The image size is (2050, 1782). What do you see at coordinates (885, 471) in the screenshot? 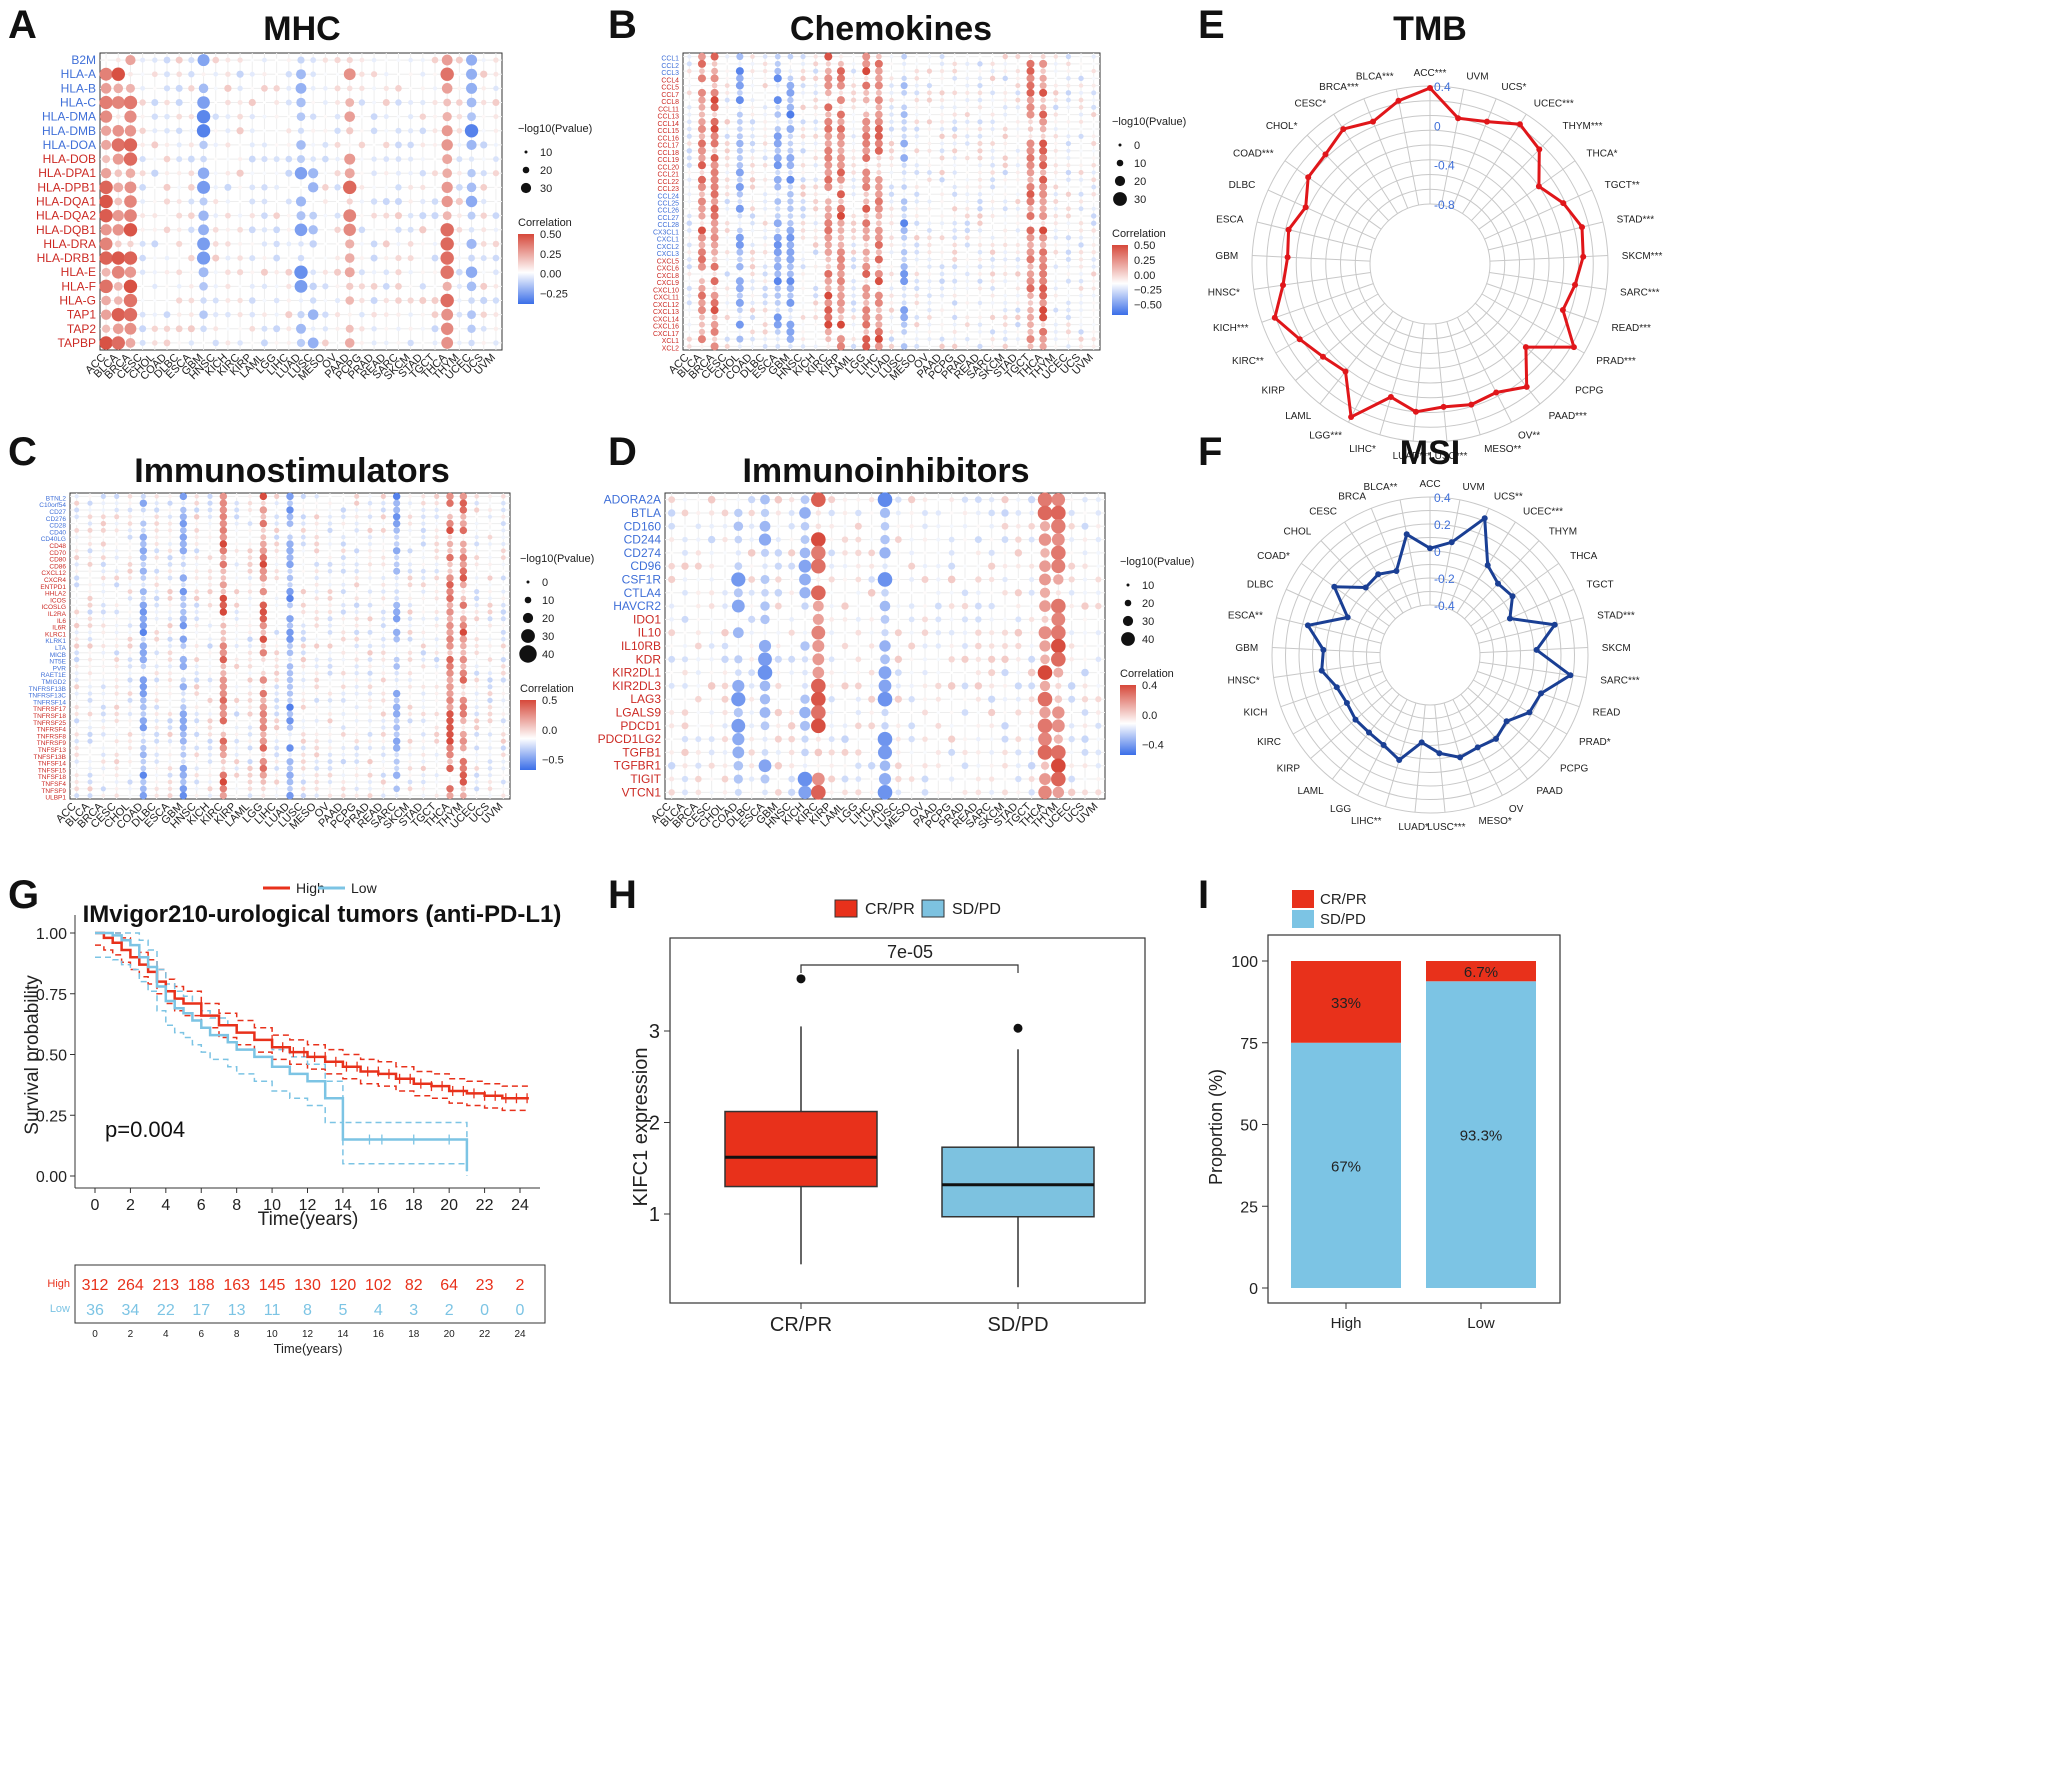
I see `chart-title: Immunoinhibitors` at bounding box center [885, 471].